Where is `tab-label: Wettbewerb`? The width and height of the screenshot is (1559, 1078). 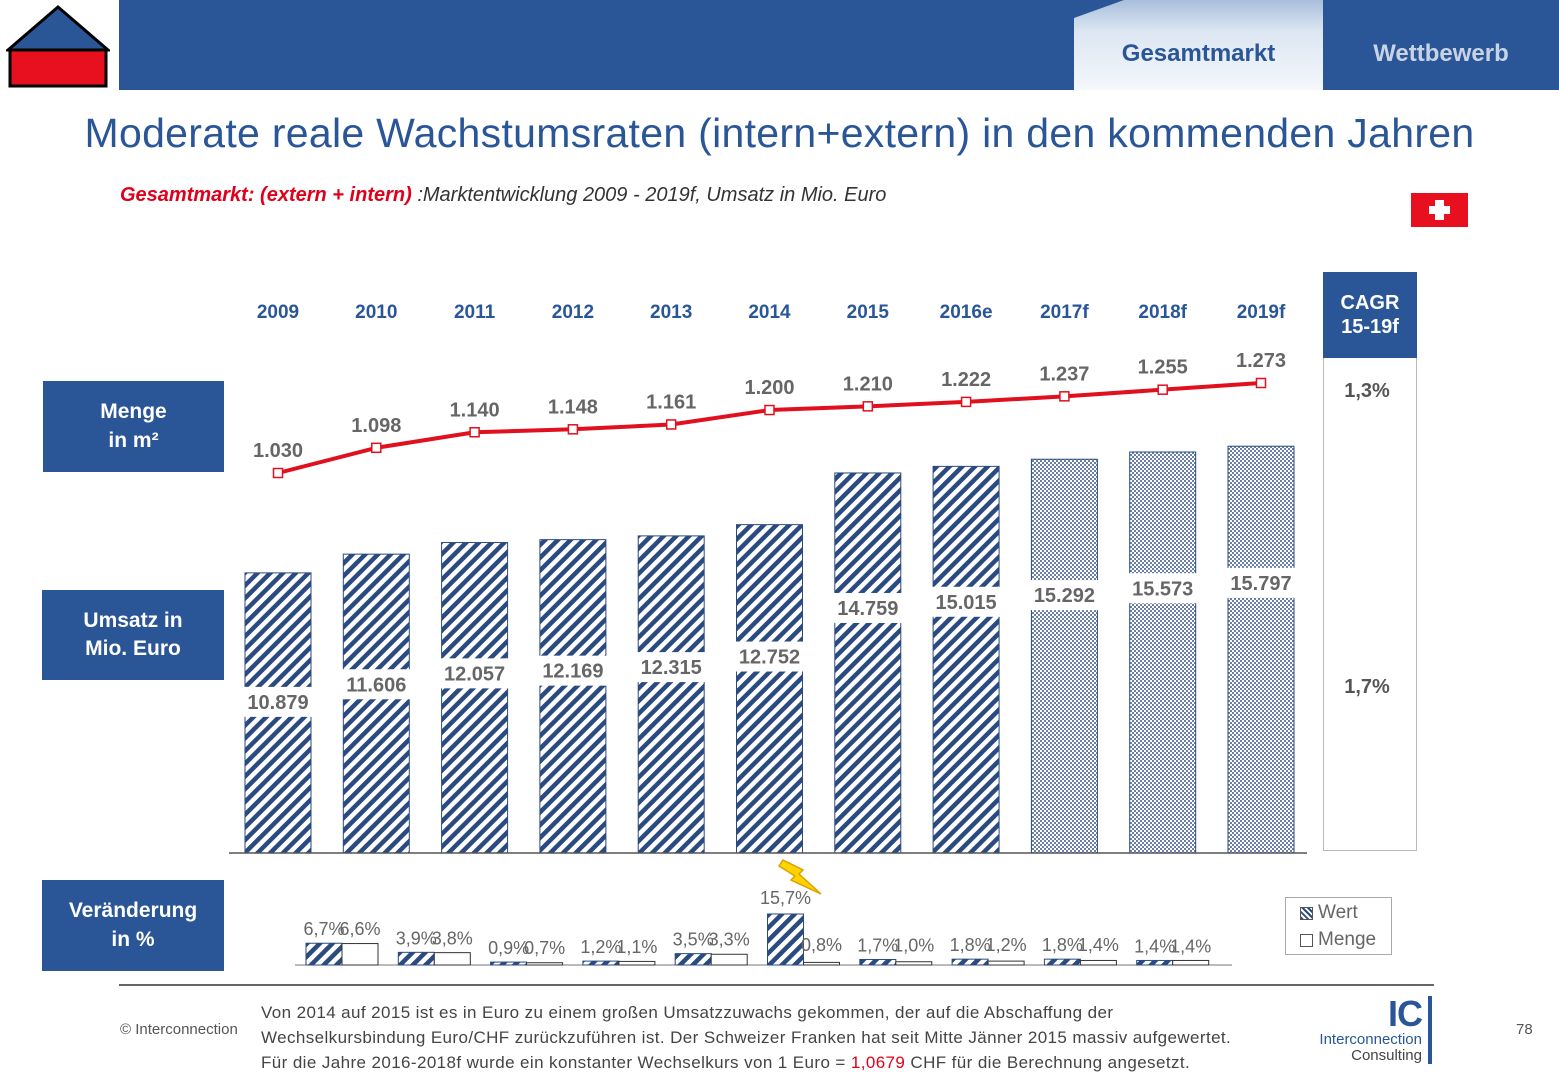
tab-label: Wettbewerb is located at coordinates (1441, 53).